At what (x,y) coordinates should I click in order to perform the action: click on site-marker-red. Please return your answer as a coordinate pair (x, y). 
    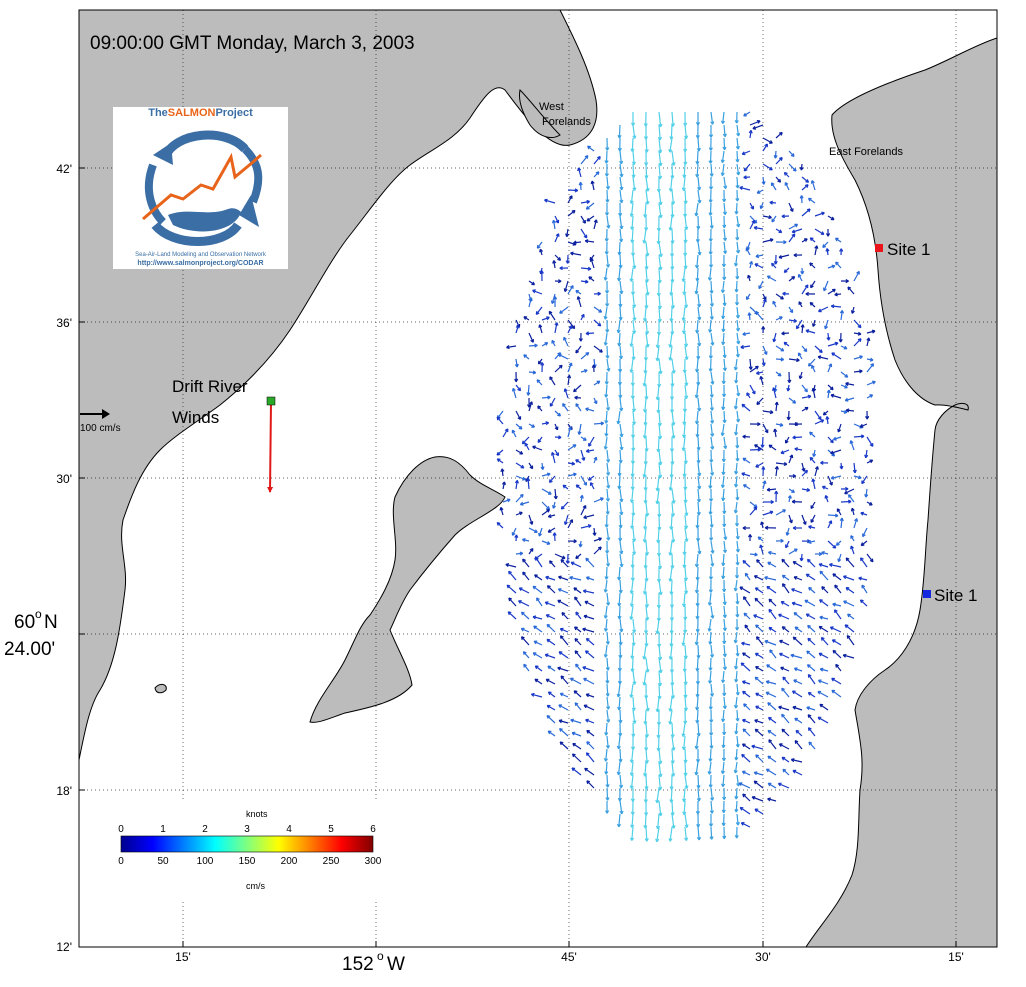
    Looking at the image, I should click on (879, 248).